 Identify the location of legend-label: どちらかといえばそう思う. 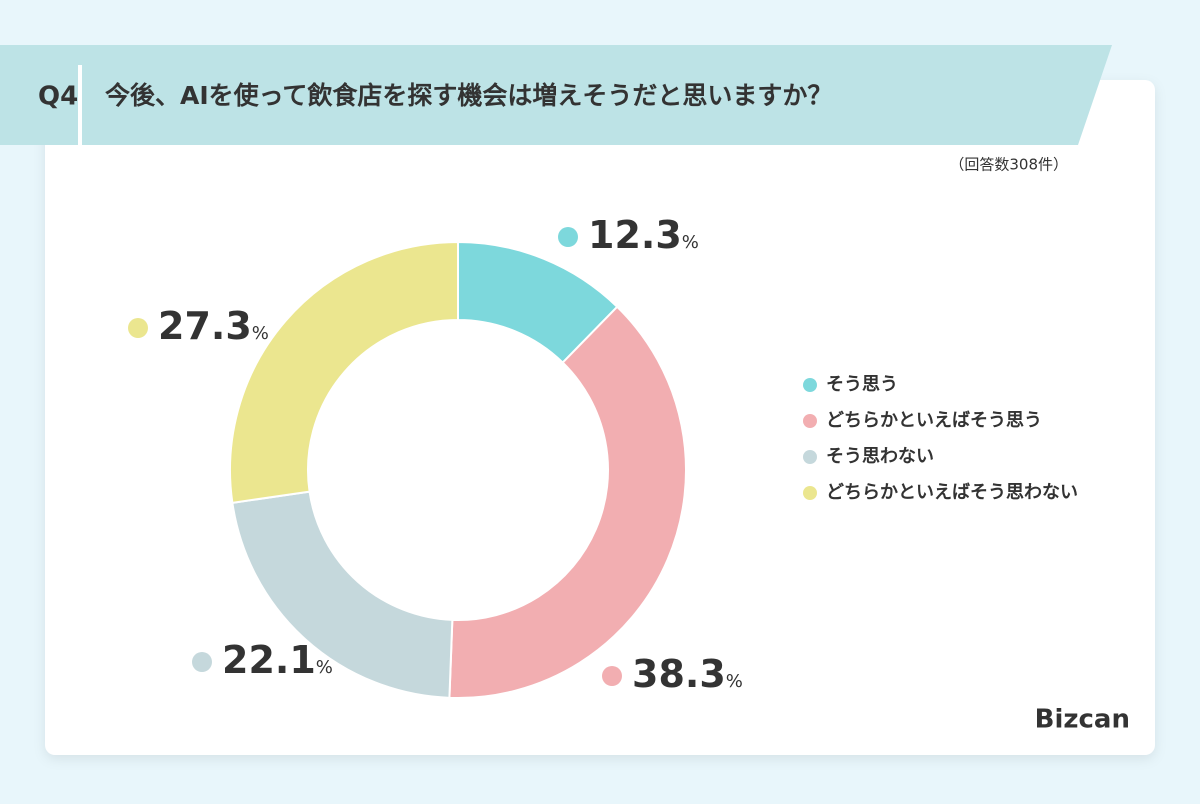
(934, 420).